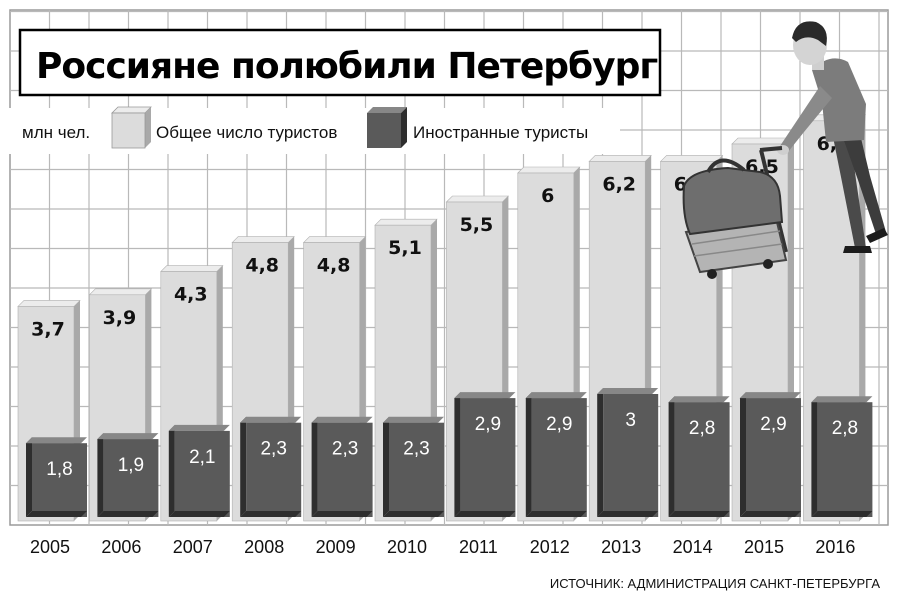 The height and width of the screenshot is (615, 898). What do you see at coordinates (702, 428) in the screenshot?
I see `label-foreign-2014: 2,8` at bounding box center [702, 428].